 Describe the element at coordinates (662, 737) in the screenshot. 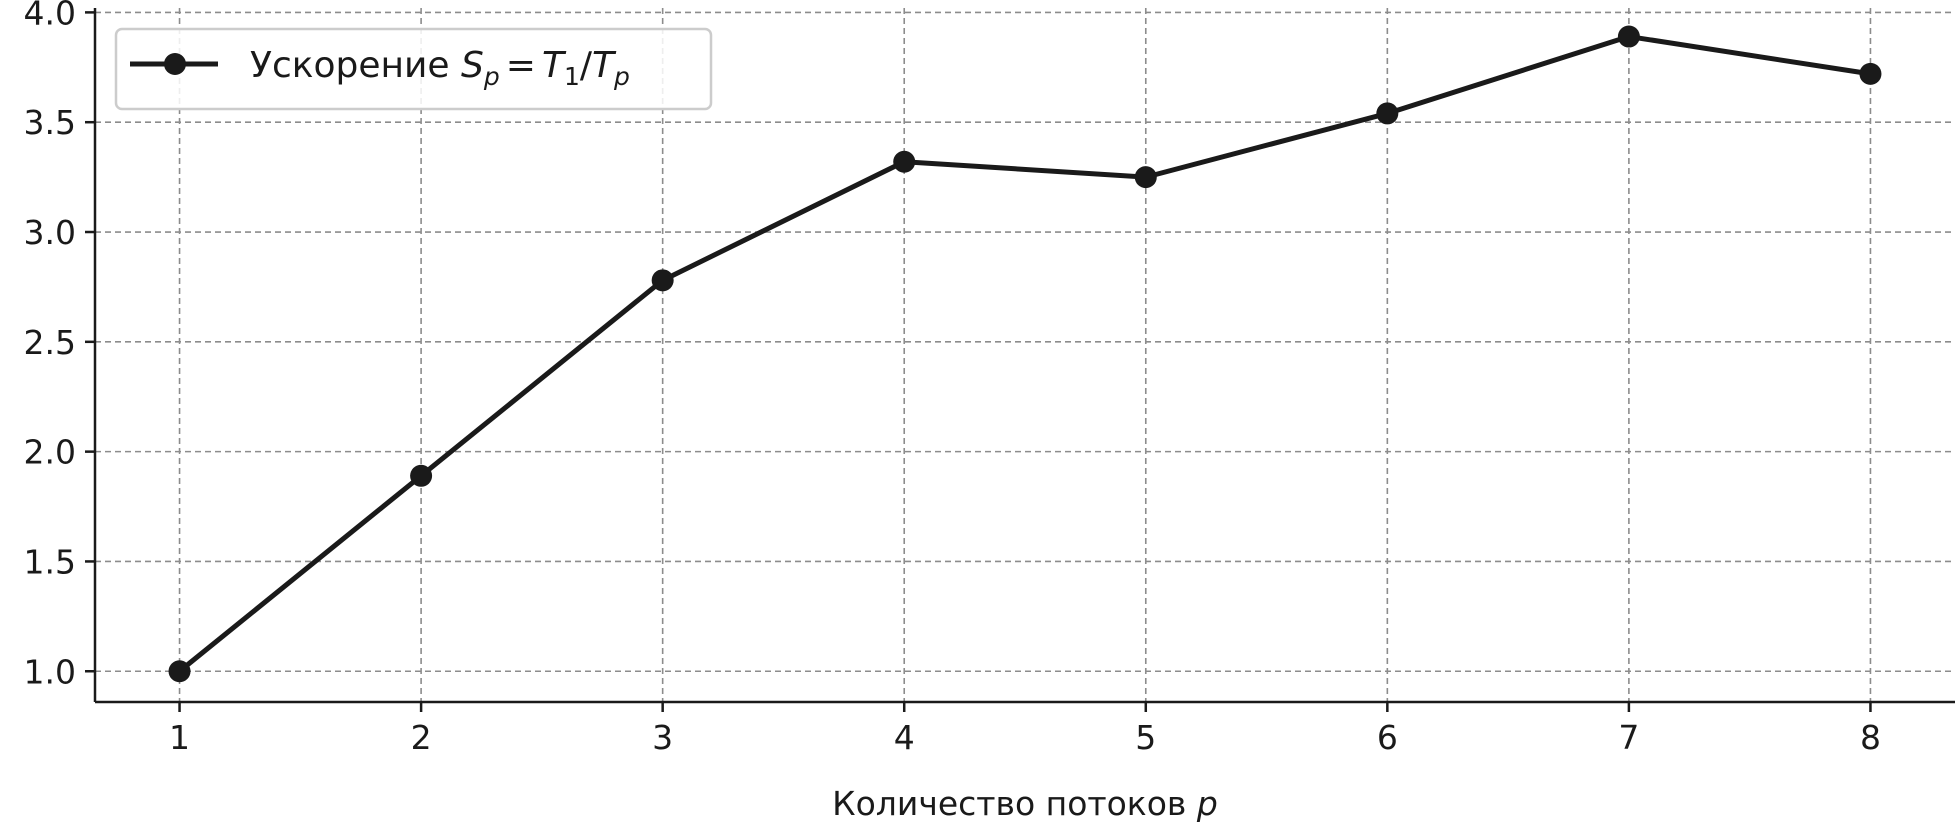

I see `x-tick-label: 3` at that location.